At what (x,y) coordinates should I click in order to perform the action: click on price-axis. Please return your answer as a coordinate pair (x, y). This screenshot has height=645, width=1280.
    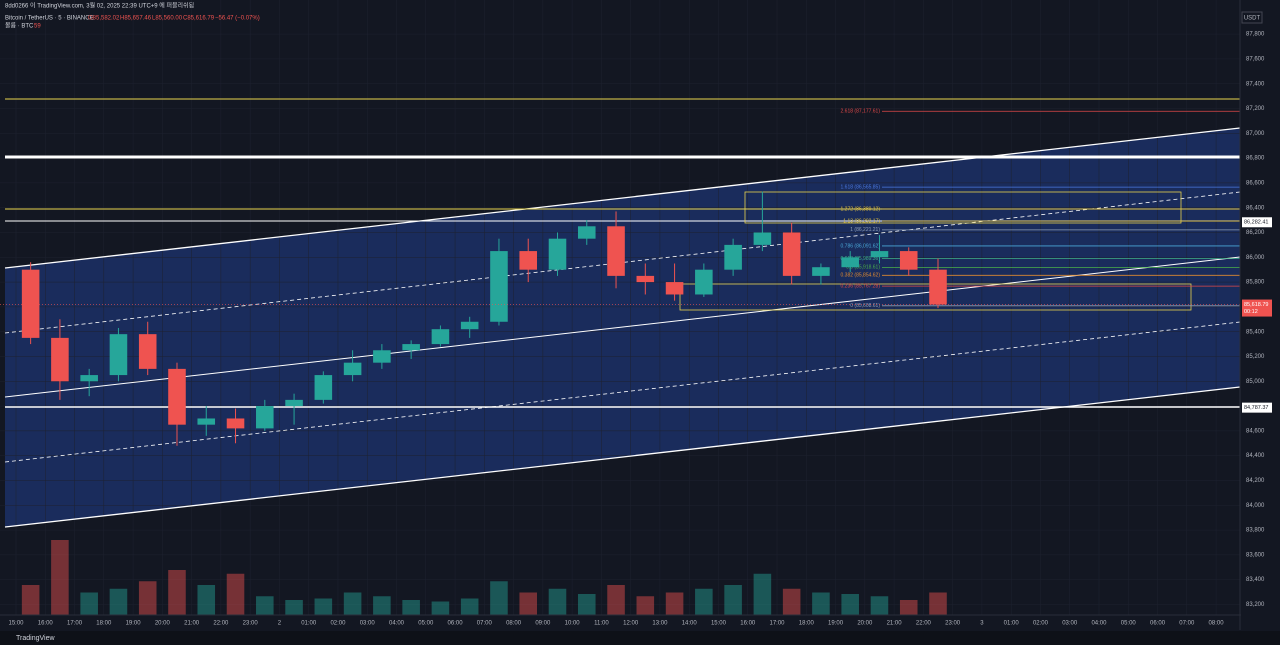
    Looking at the image, I should click on (1260, 322).